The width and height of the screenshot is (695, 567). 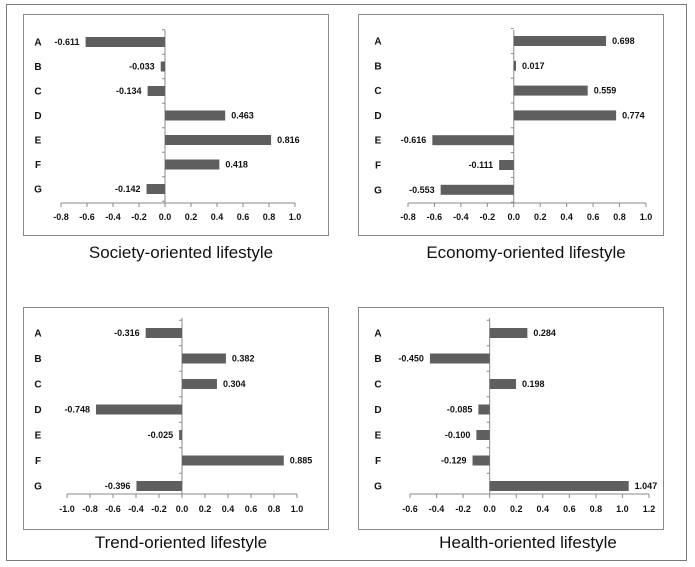 I want to click on trend-category-label: E, so click(x=38, y=436).